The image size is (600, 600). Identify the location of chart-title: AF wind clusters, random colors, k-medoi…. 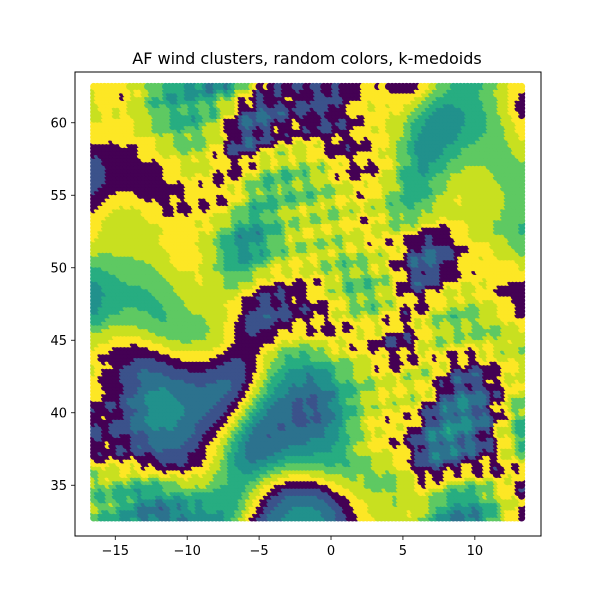
(306, 58).